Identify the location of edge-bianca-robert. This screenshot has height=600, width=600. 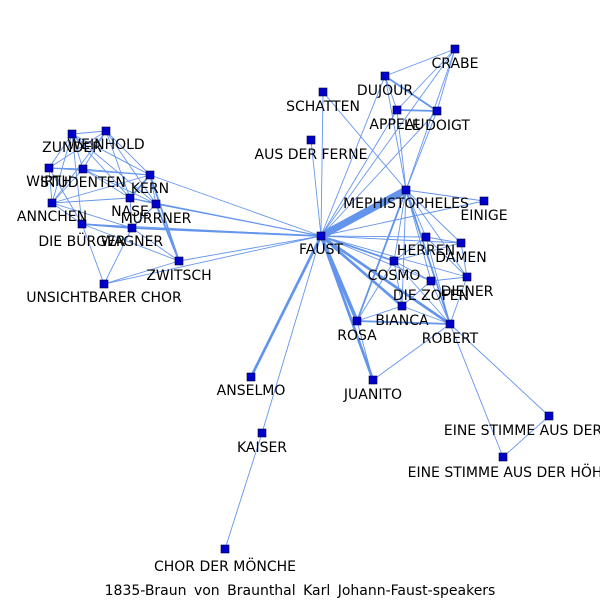
(426, 315).